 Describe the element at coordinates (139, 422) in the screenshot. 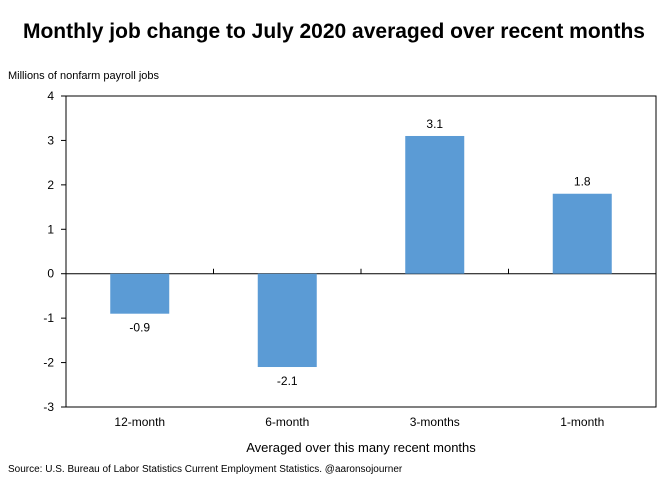

I see `x-tick-label: 12-month` at that location.